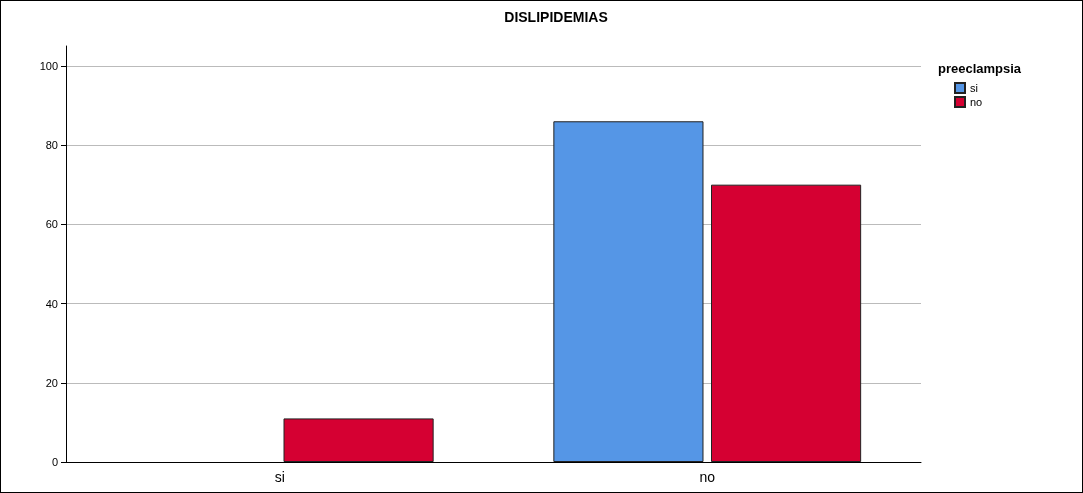 This screenshot has height=493, width=1083. I want to click on chart-title: DISLIPIDEMIAS, so click(556, 17).